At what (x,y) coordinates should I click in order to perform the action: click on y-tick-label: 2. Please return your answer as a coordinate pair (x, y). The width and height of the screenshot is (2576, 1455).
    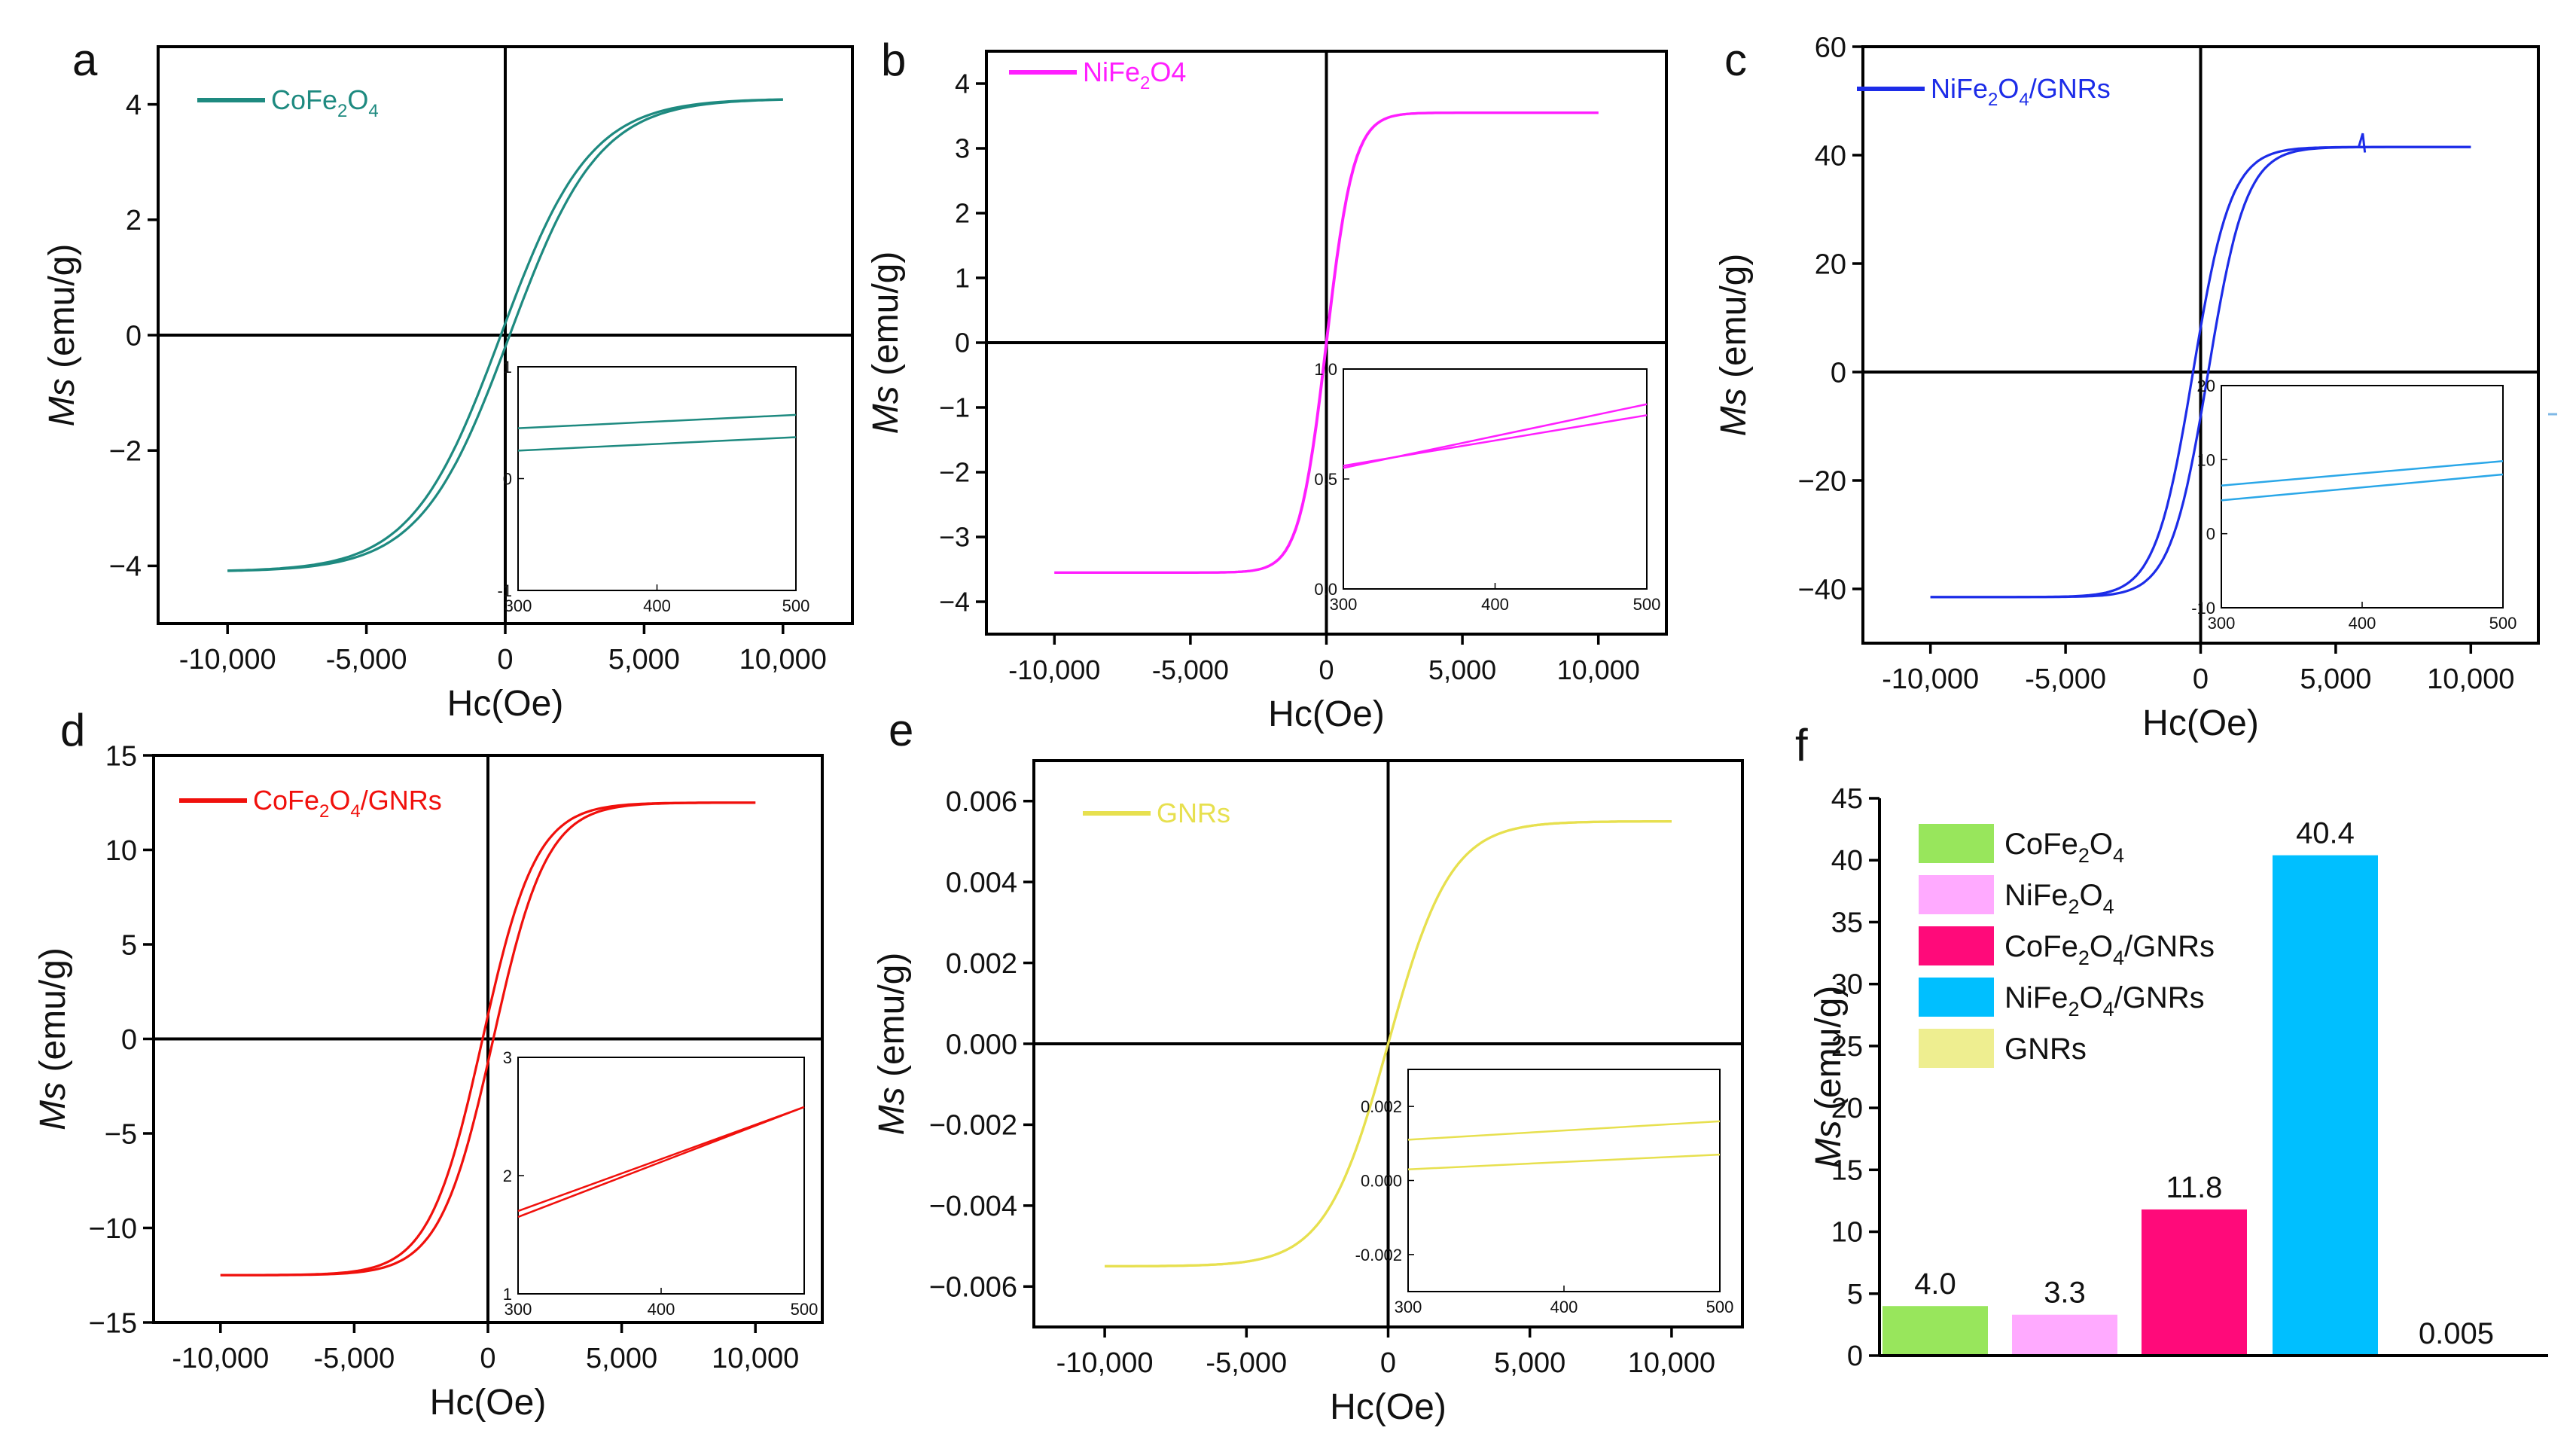
    Looking at the image, I should click on (962, 213).